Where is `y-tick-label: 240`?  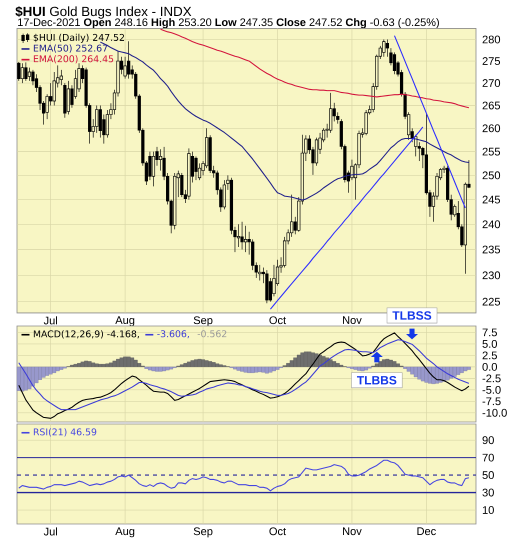
y-tick-label: 240 is located at coordinates (491, 224).